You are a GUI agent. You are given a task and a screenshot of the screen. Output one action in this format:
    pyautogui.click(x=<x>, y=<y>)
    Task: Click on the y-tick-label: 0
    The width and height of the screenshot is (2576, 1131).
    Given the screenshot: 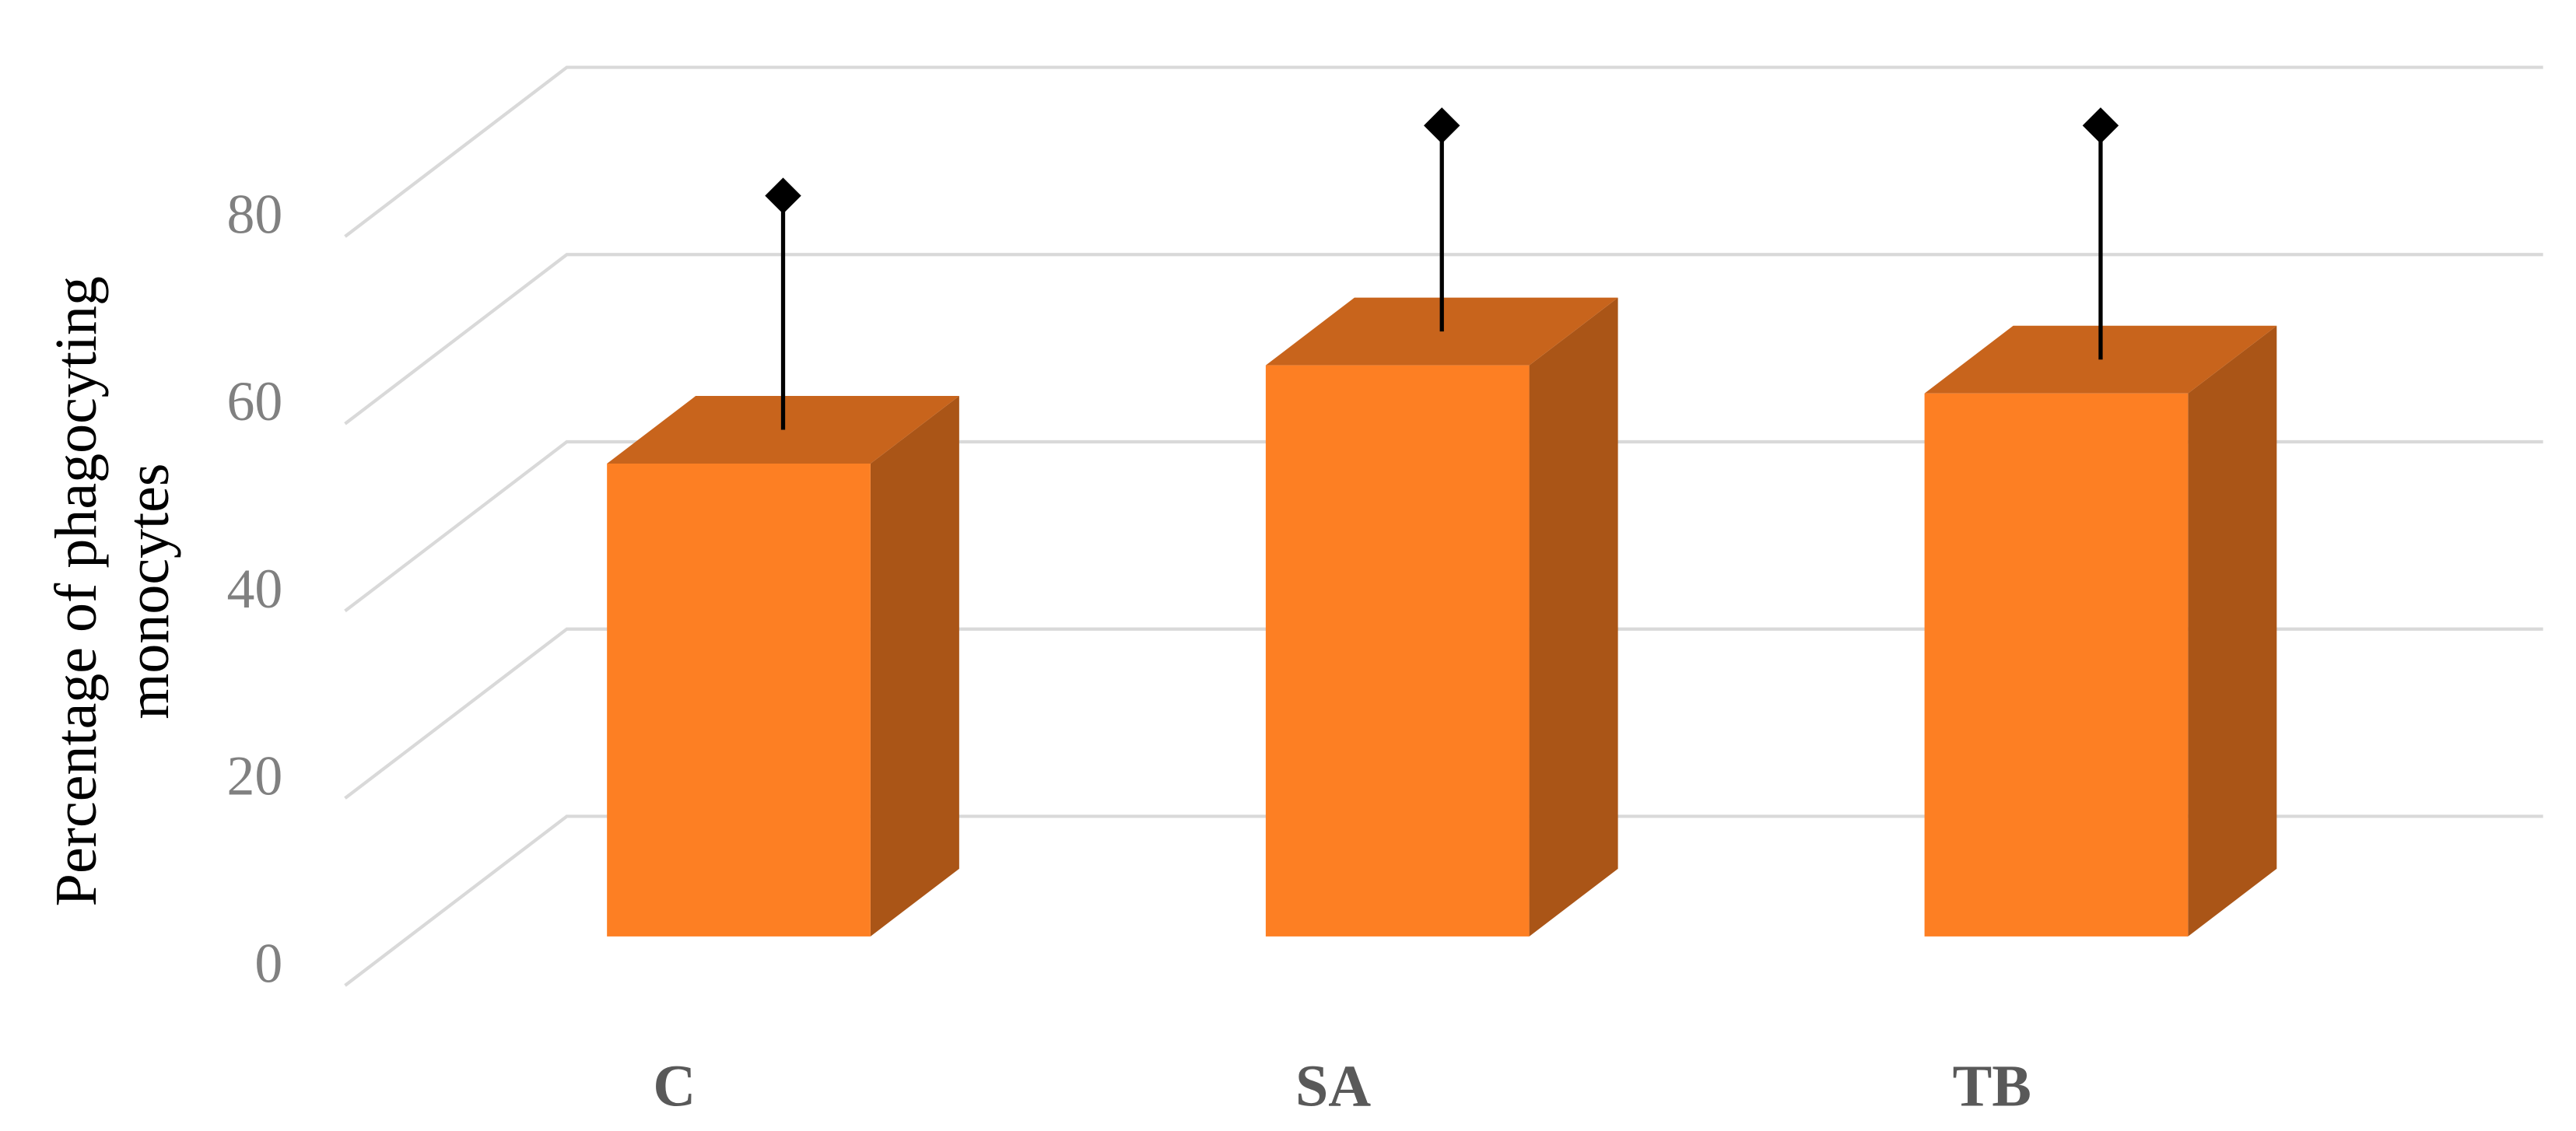 What is the action you would take?
    pyautogui.click(x=268, y=963)
    